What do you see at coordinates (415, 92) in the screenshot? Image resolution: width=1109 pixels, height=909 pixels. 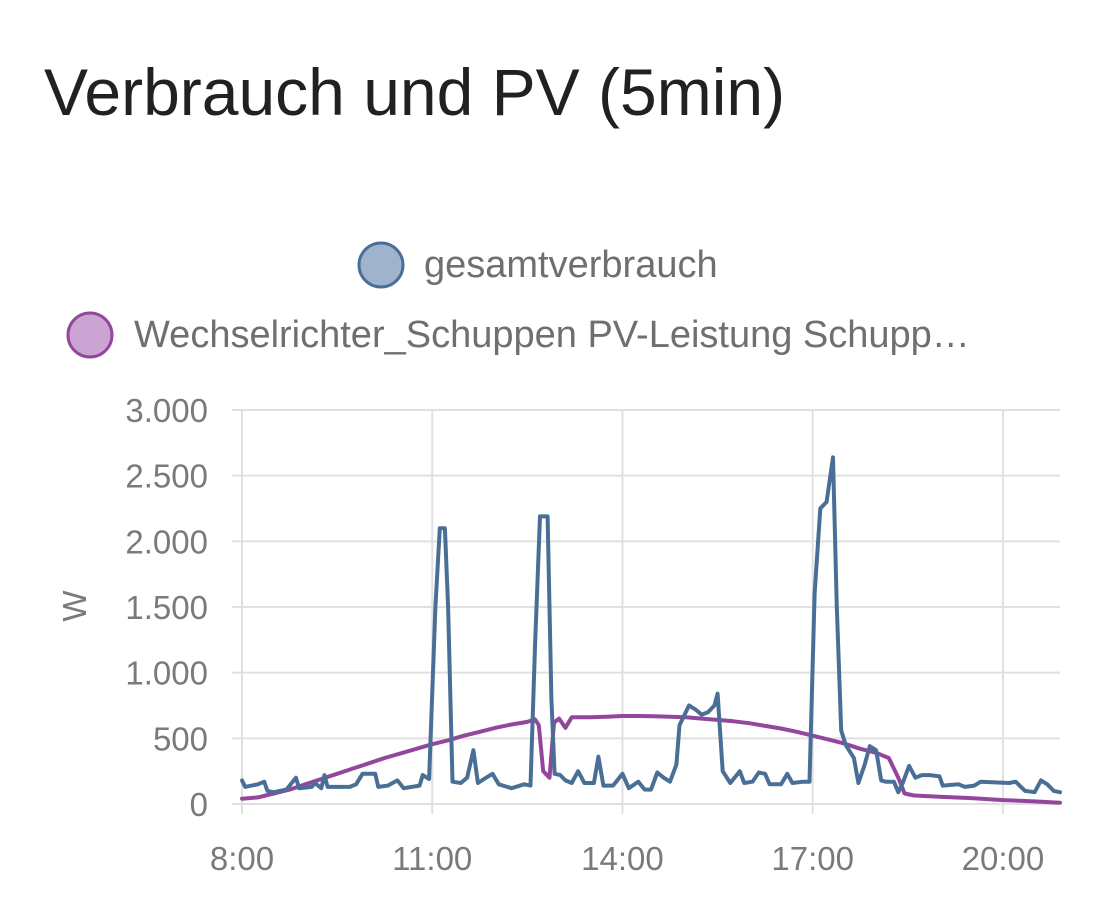 I see `card-title: Verbrauch und PV (5min)` at bounding box center [415, 92].